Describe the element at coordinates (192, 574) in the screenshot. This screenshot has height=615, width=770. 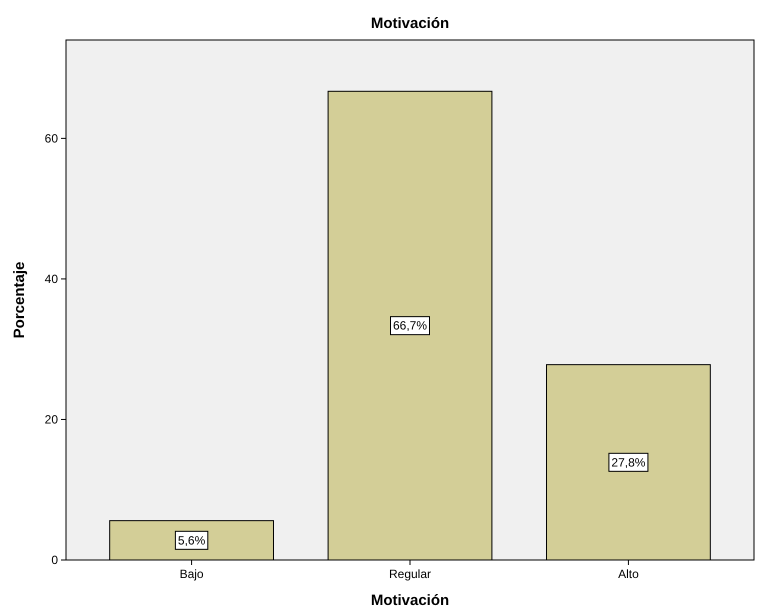
I see `x-tick-label: Bajo` at that location.